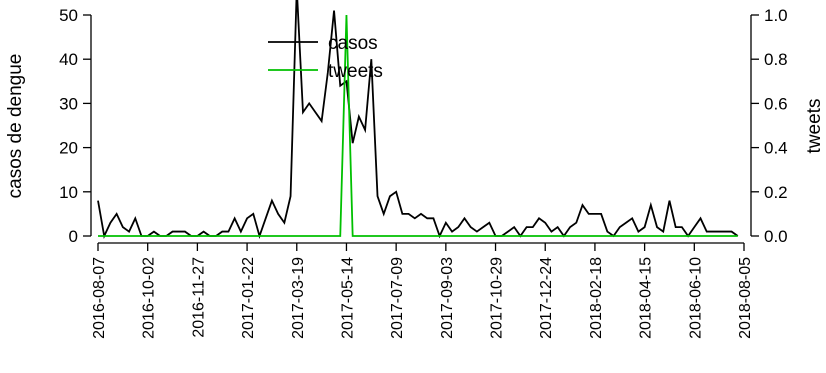 This screenshot has width=826, height=373. Describe the element at coordinates (776, 59) in the screenshot. I see `y-tick-label-right: 0.8` at that location.